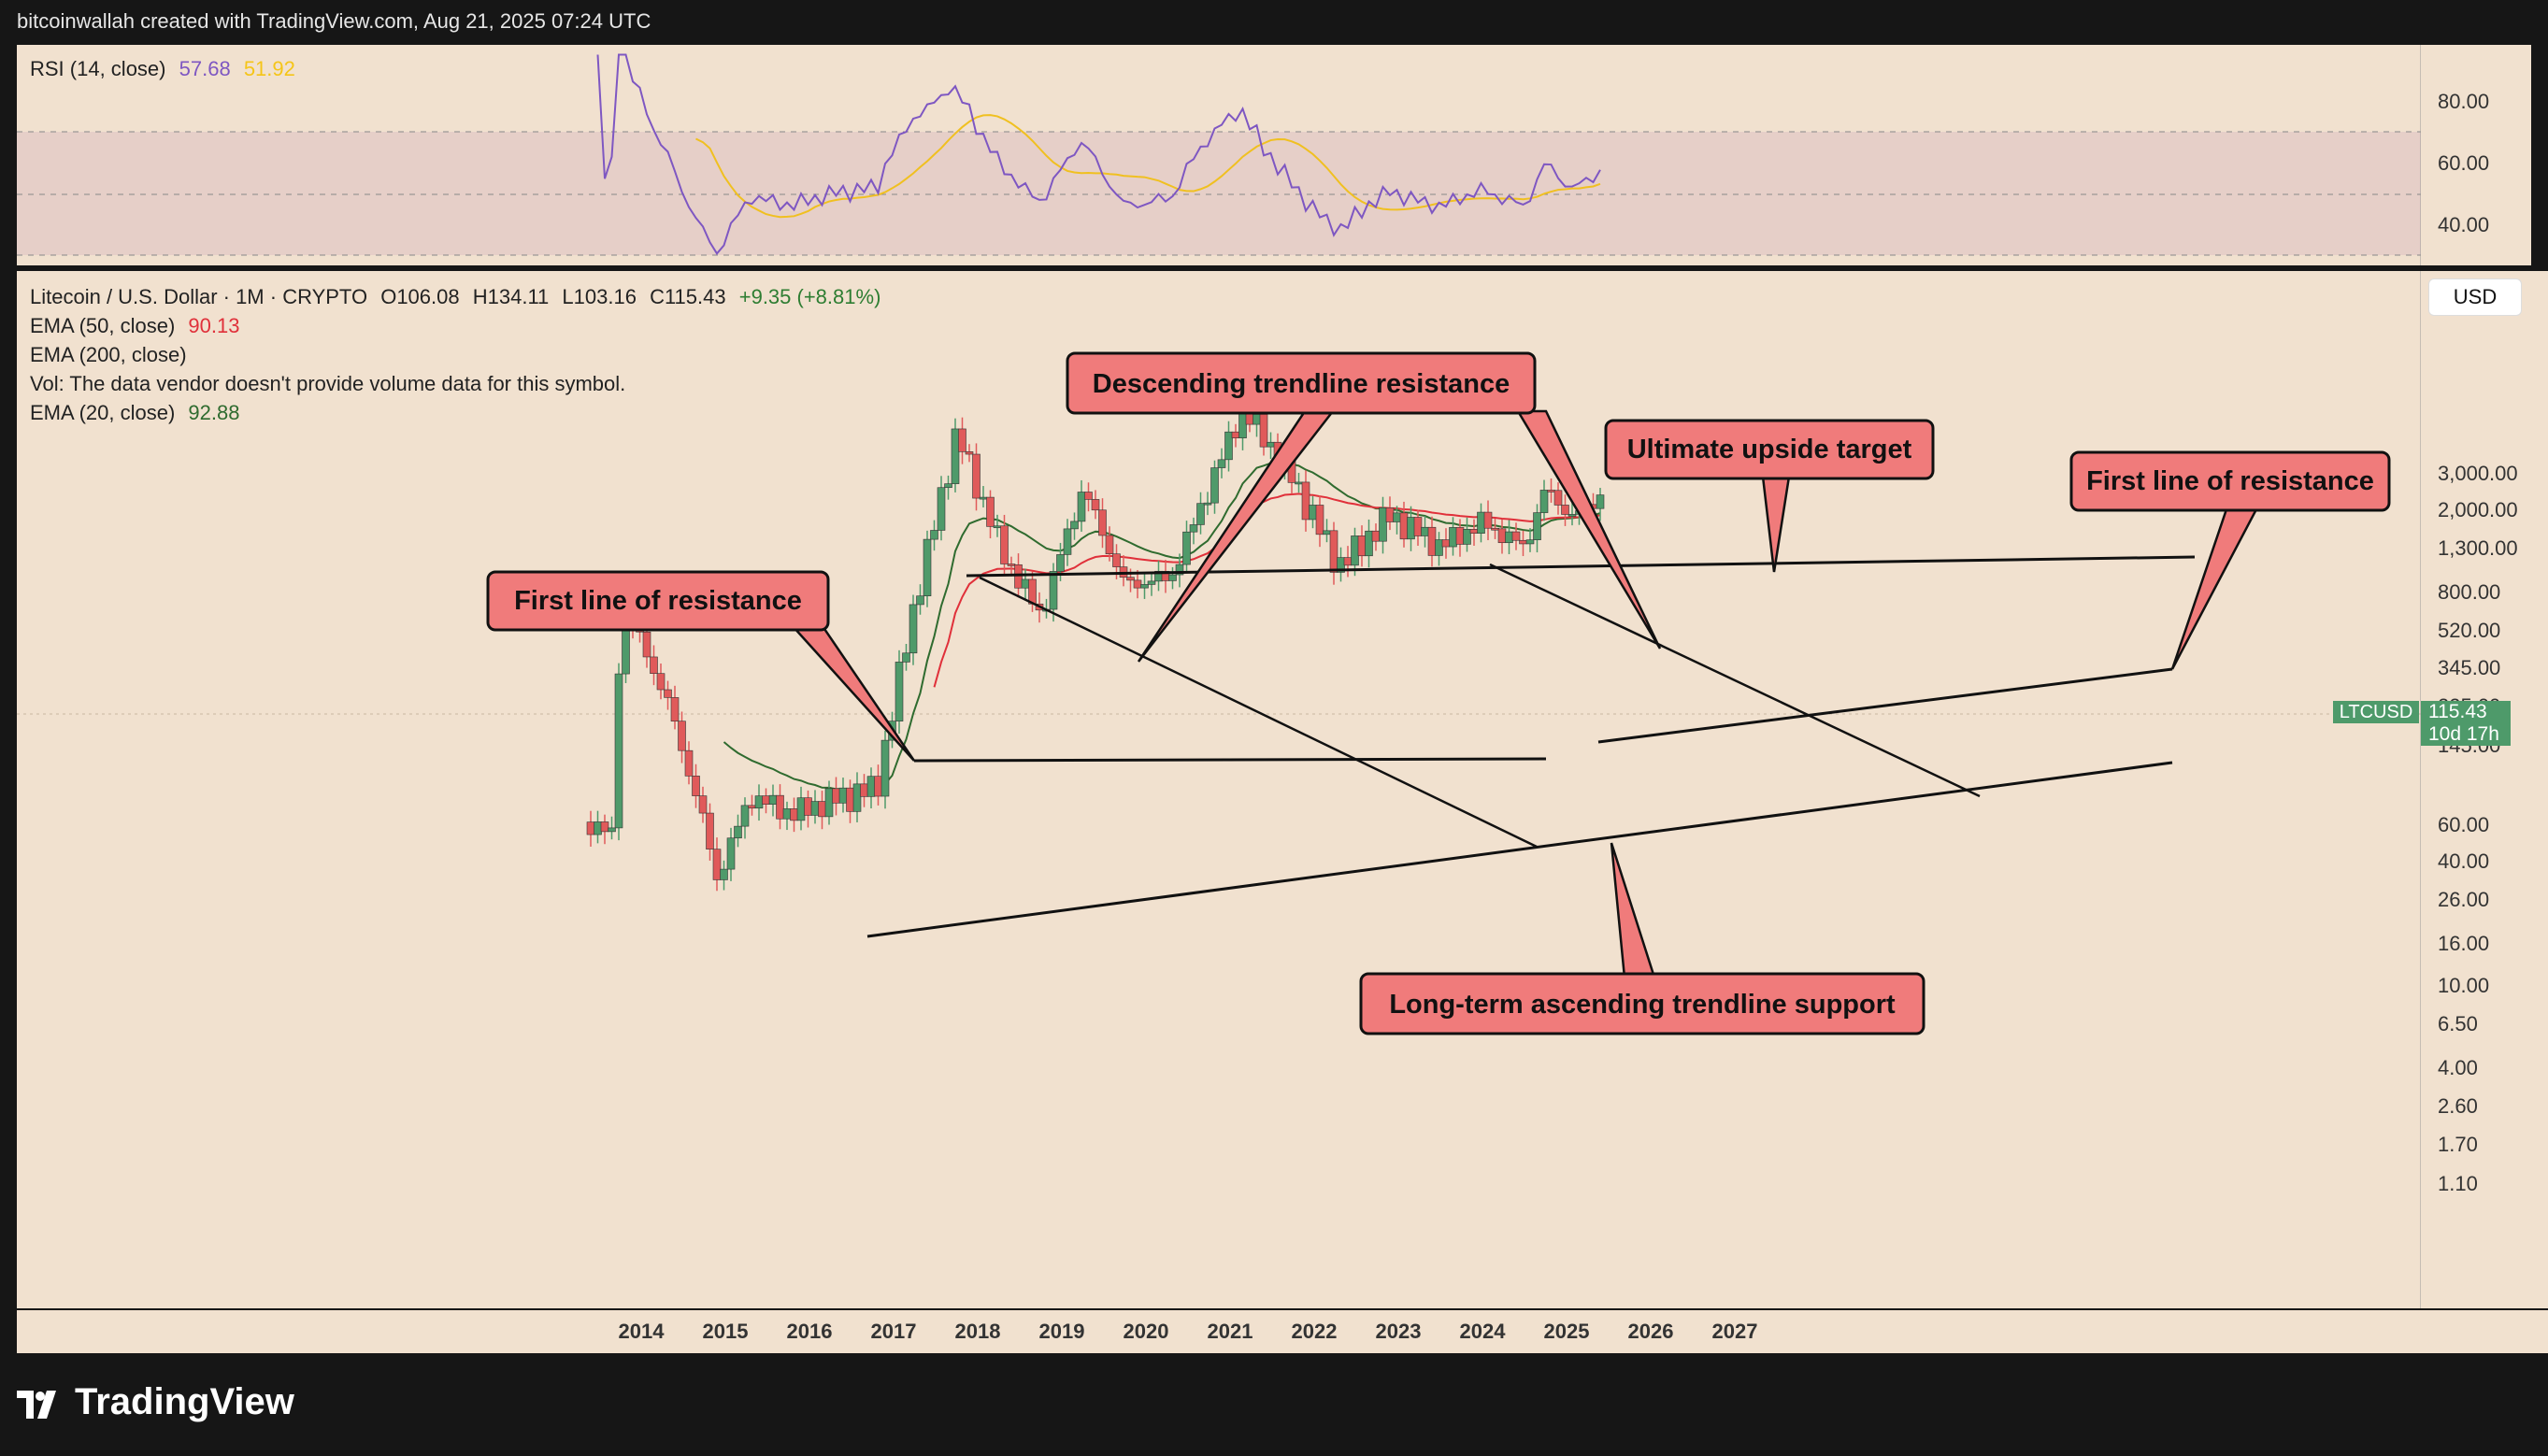 The width and height of the screenshot is (2548, 1456). What do you see at coordinates (1098, 154) in the screenshot?
I see `rsi-line` at bounding box center [1098, 154].